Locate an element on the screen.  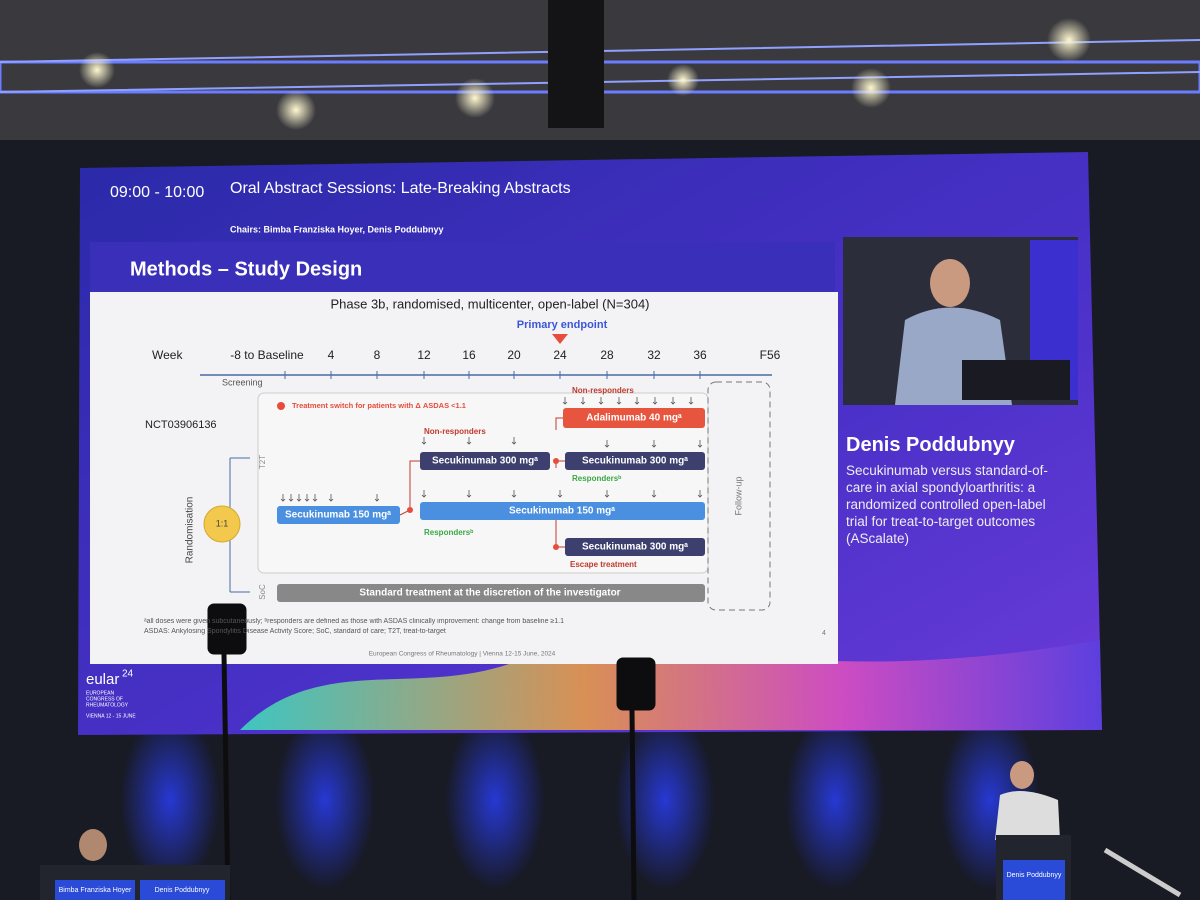
week-label: 36 is located at coordinates (700, 355).